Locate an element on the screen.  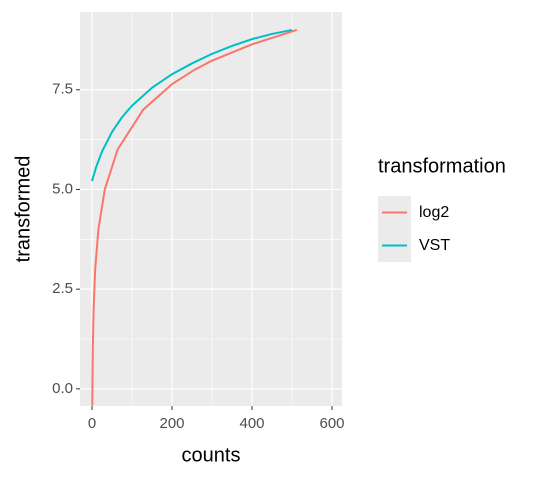
y-tick-label: 0.0 is located at coordinates (62, 388).